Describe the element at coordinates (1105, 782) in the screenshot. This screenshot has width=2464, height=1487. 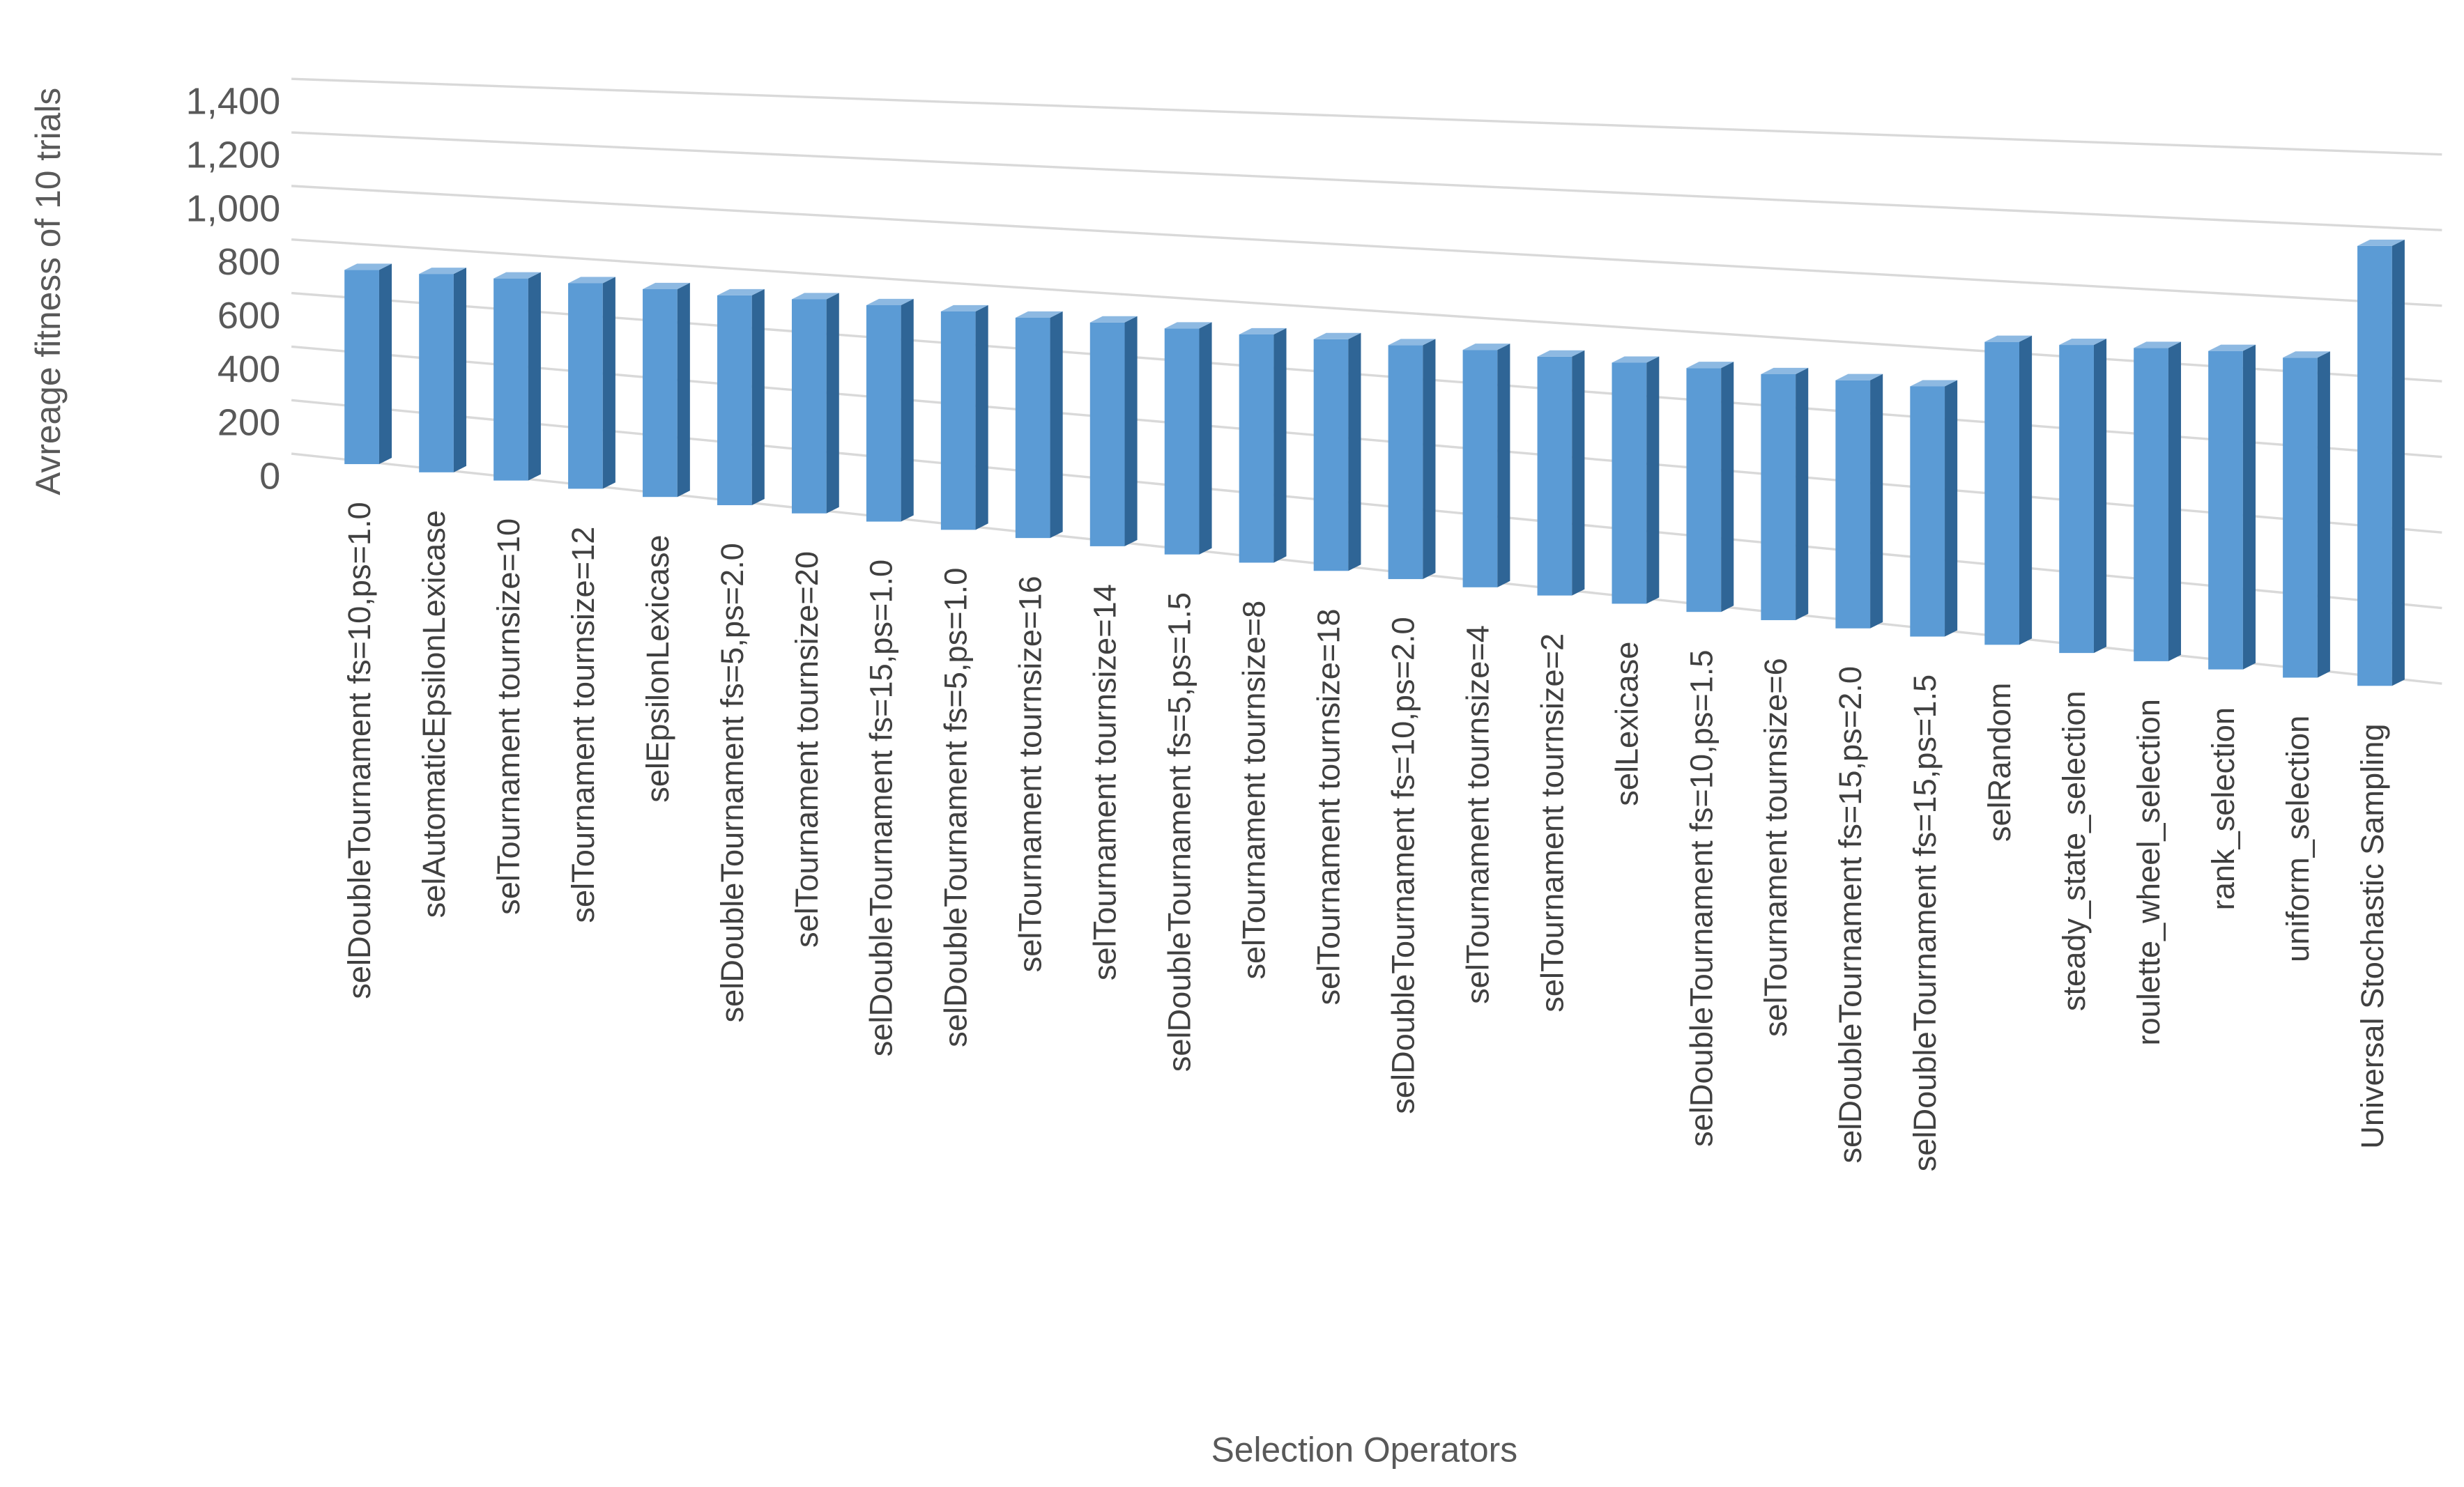
I see `x-tick-label: selTournament tournsize=14` at that location.